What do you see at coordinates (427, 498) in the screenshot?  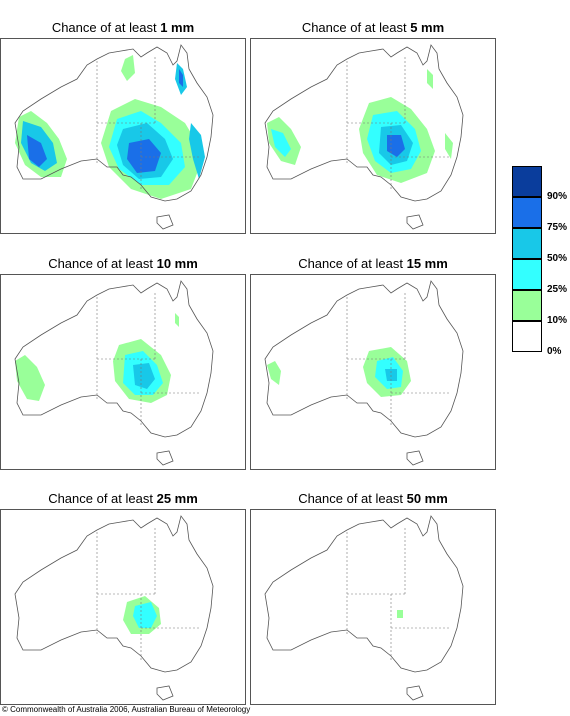 I see `panel-title-amount: 50 mm` at bounding box center [427, 498].